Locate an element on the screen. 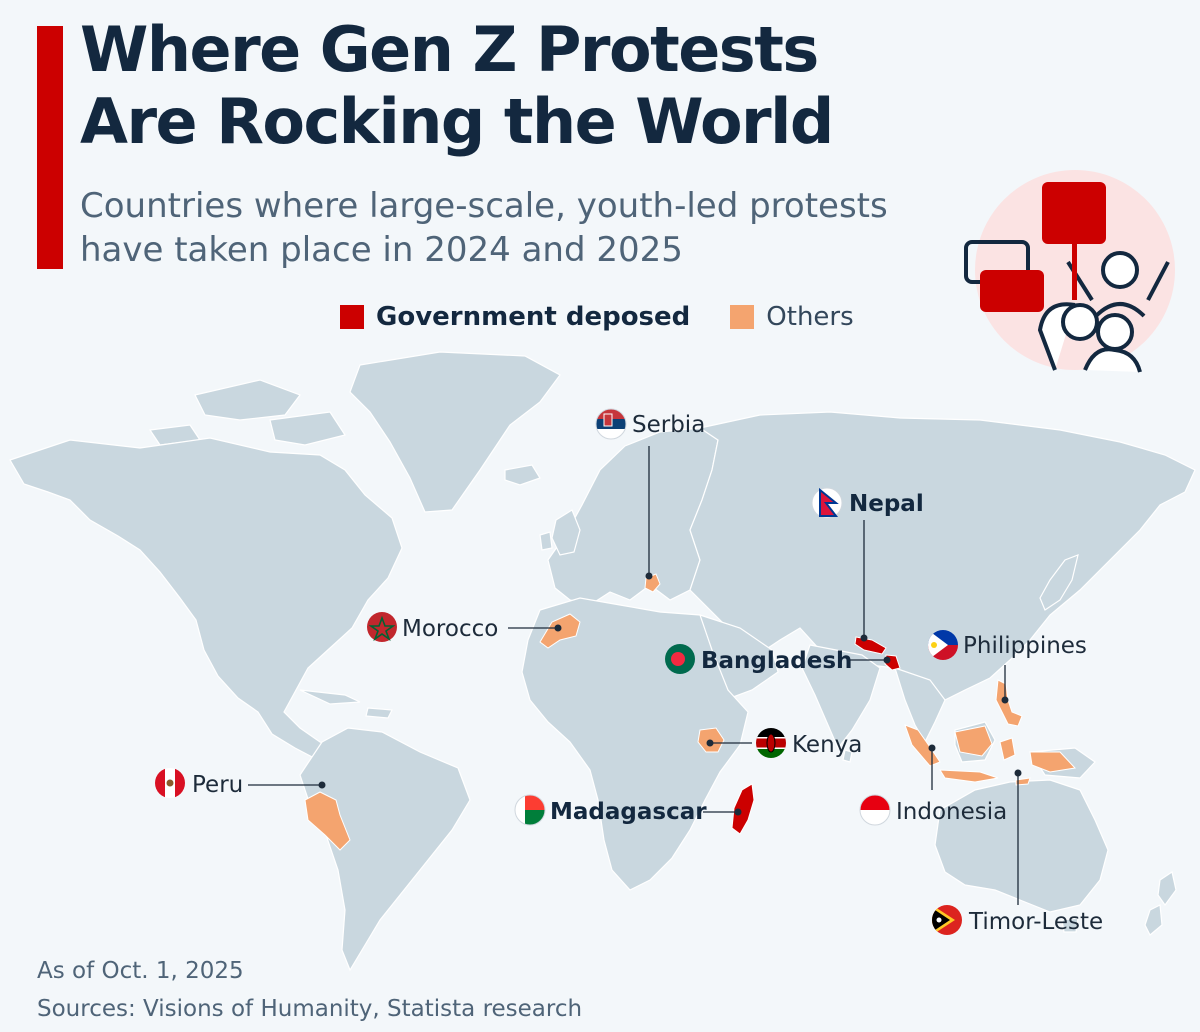  title-line-2: Are Rocking the World is located at coordinates (457, 121).